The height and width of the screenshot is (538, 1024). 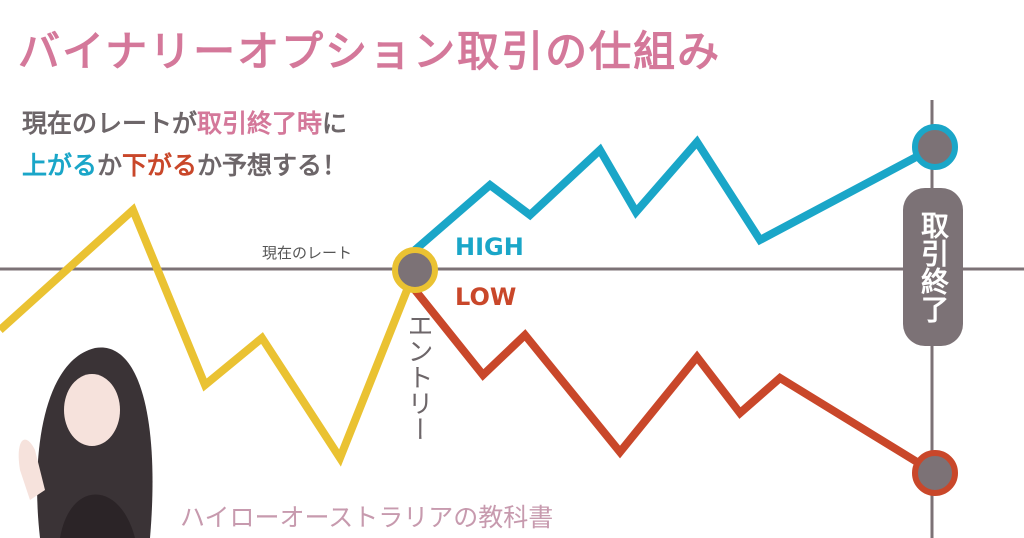 What do you see at coordinates (674, 194) in the screenshot?
I see `high-line` at bounding box center [674, 194].